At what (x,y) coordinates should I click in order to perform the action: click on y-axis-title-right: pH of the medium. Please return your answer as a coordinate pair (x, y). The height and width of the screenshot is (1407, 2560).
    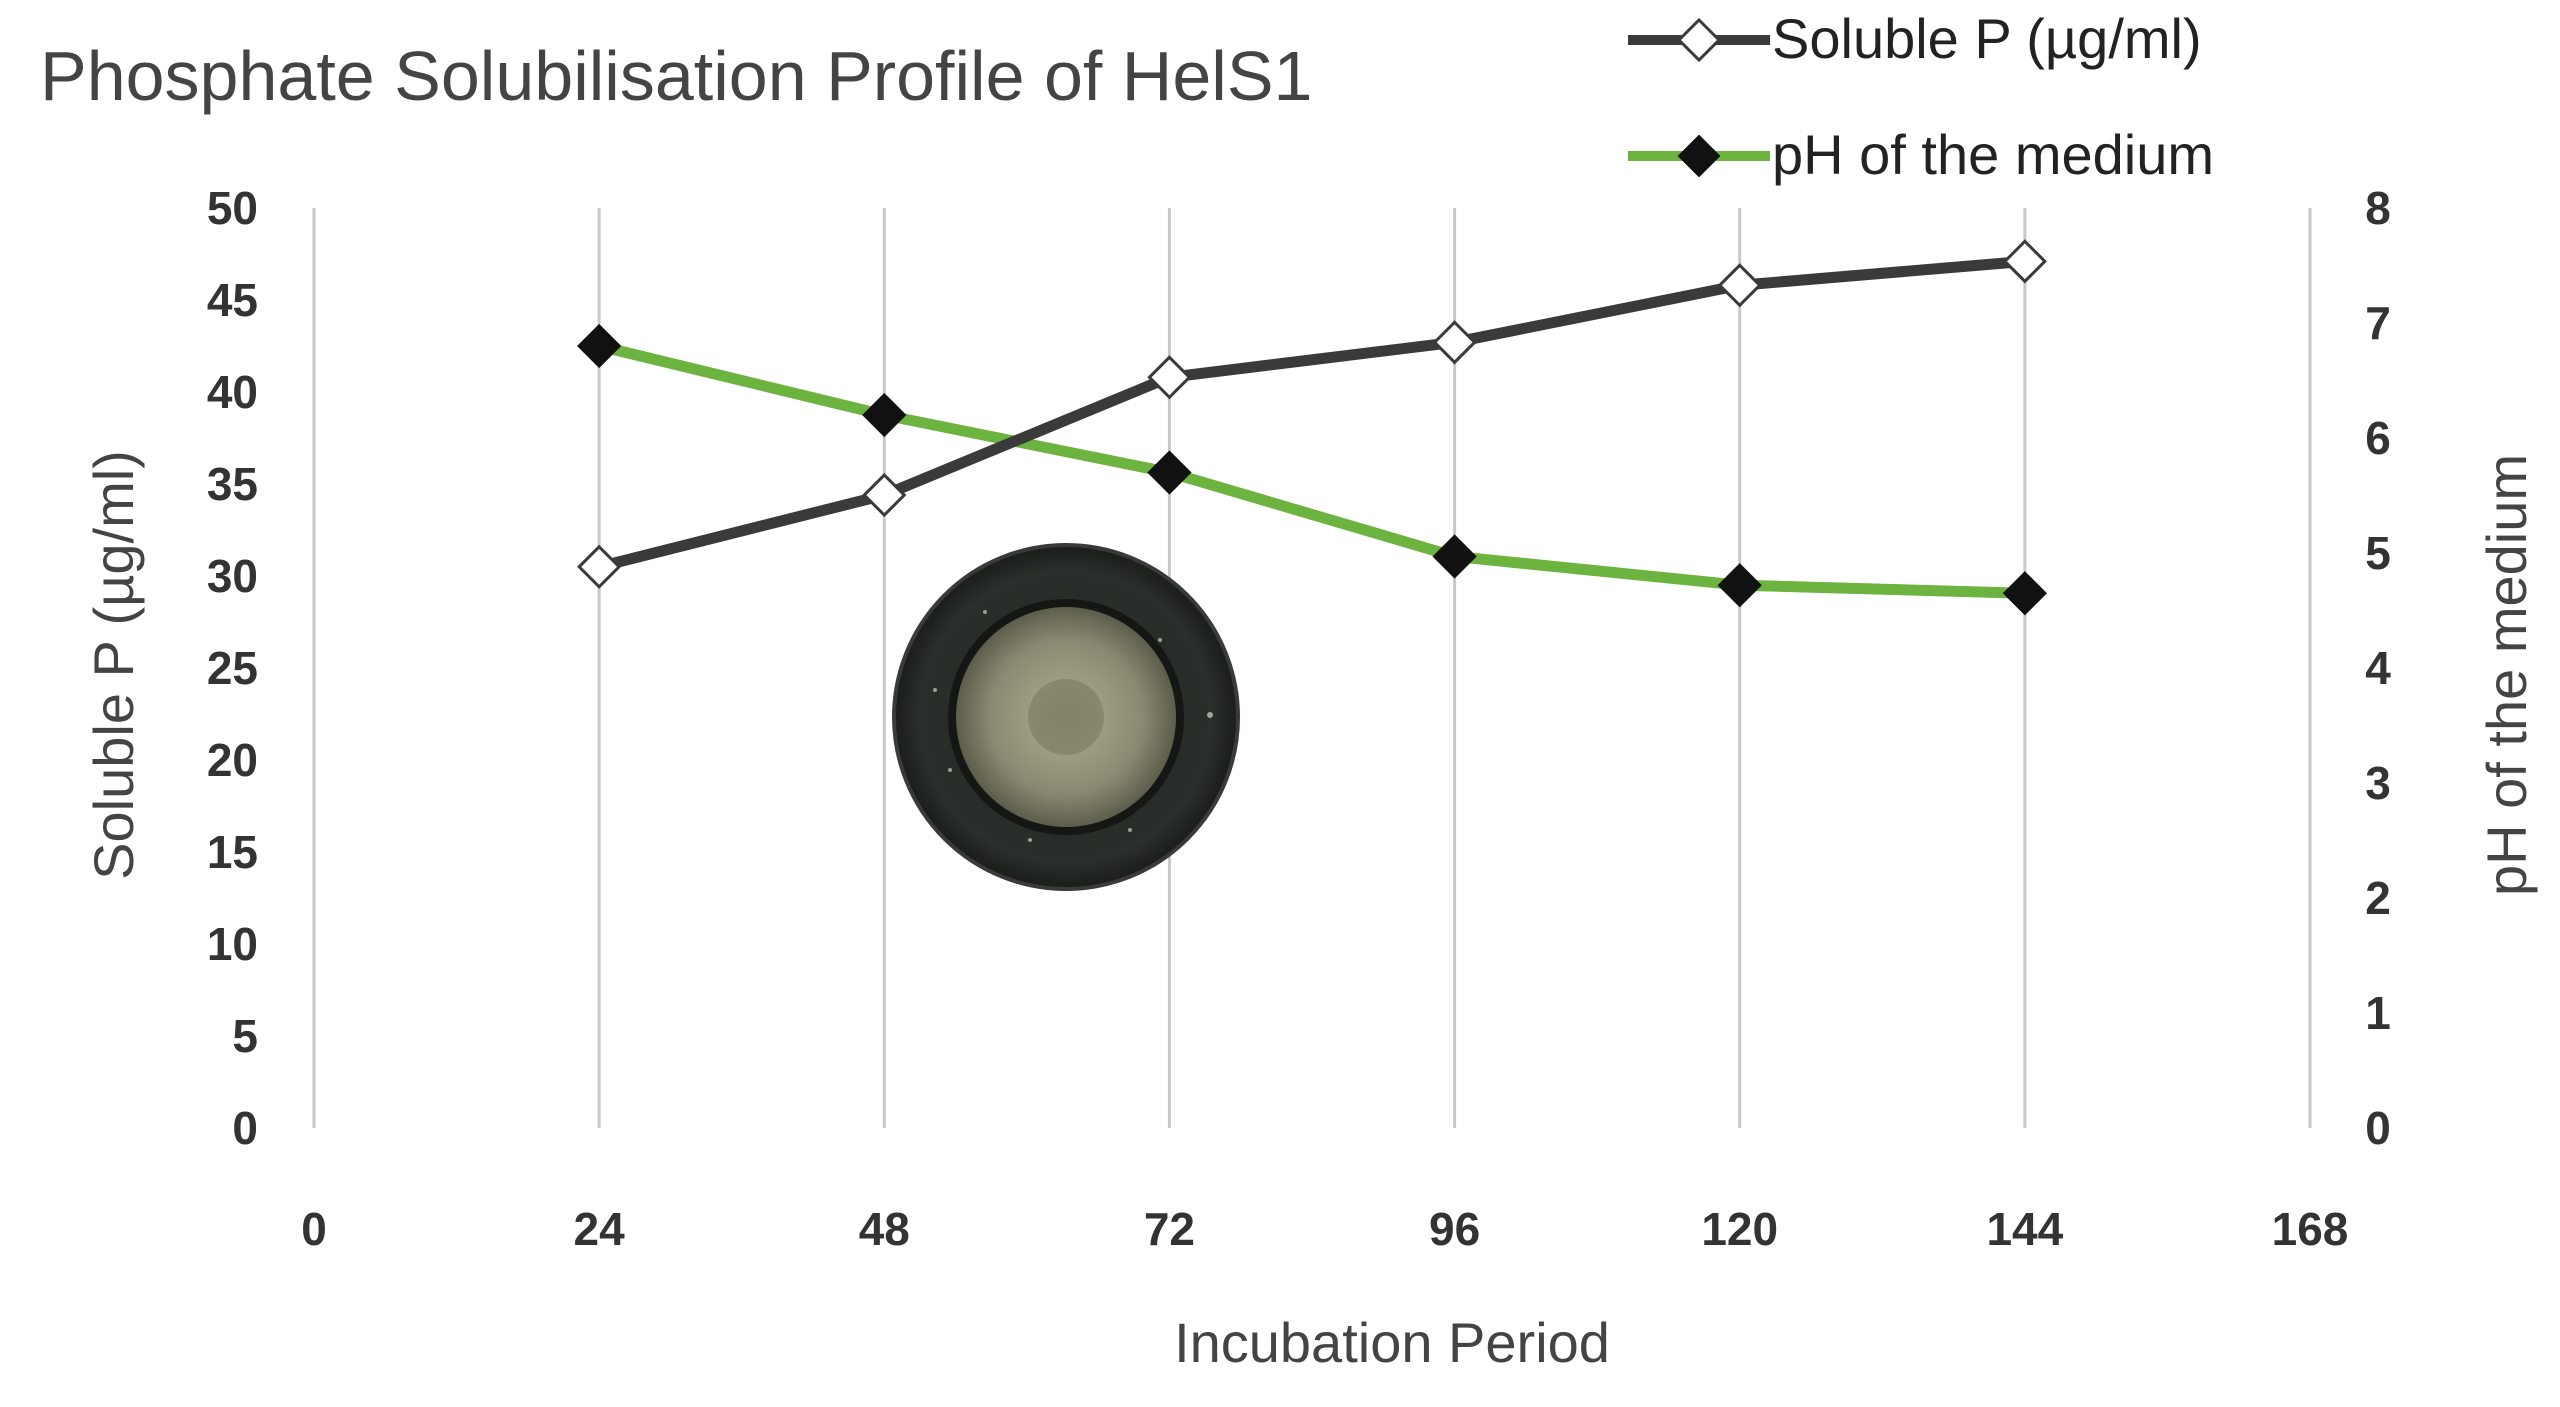
    Looking at the image, I should click on (2506, 675).